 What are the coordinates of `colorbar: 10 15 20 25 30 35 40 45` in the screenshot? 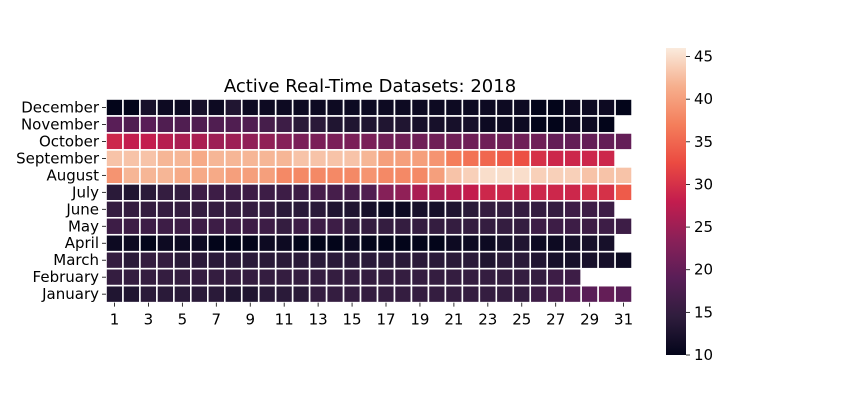 It's located at (689, 206).